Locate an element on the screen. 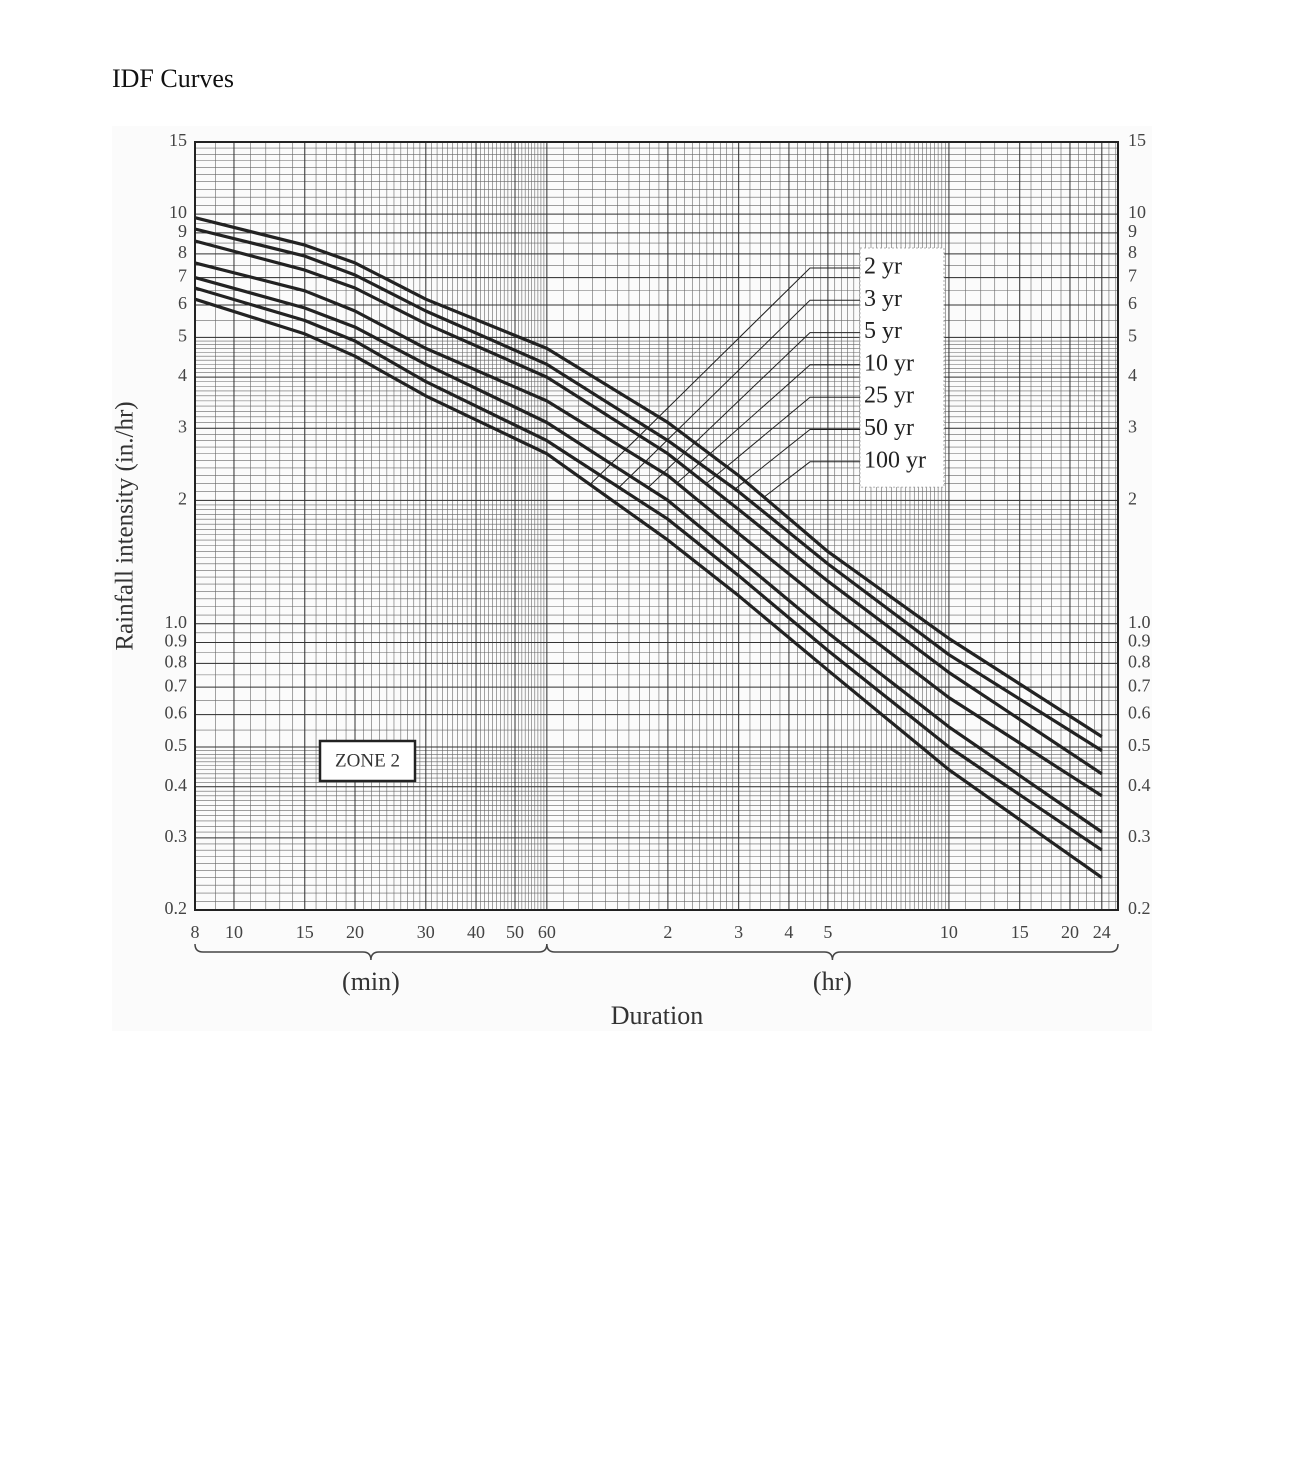  legend-label: 3 yr is located at coordinates (883, 299).